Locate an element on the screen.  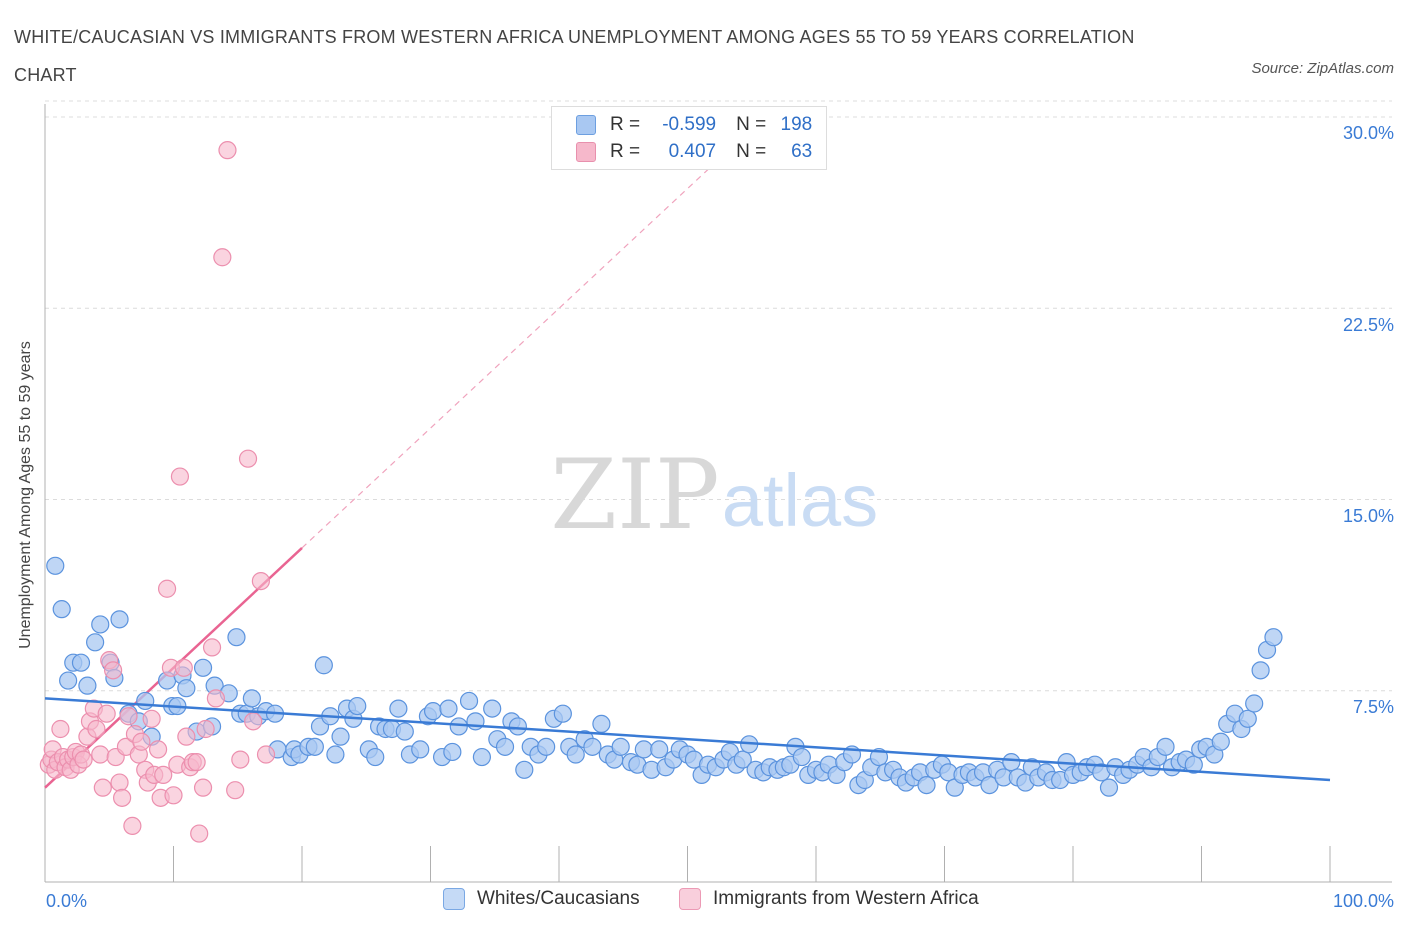
legend-item-whites: Whites/Caucasians is located at coordinates (541, 899).